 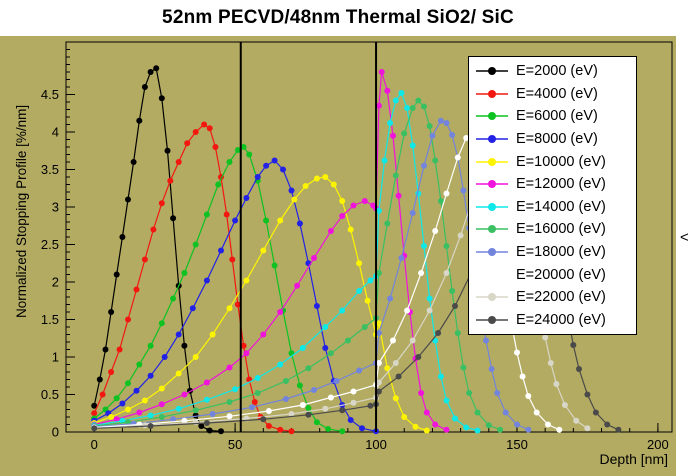 I want to click on y-tick-label: 2, so click(x=55, y=282).